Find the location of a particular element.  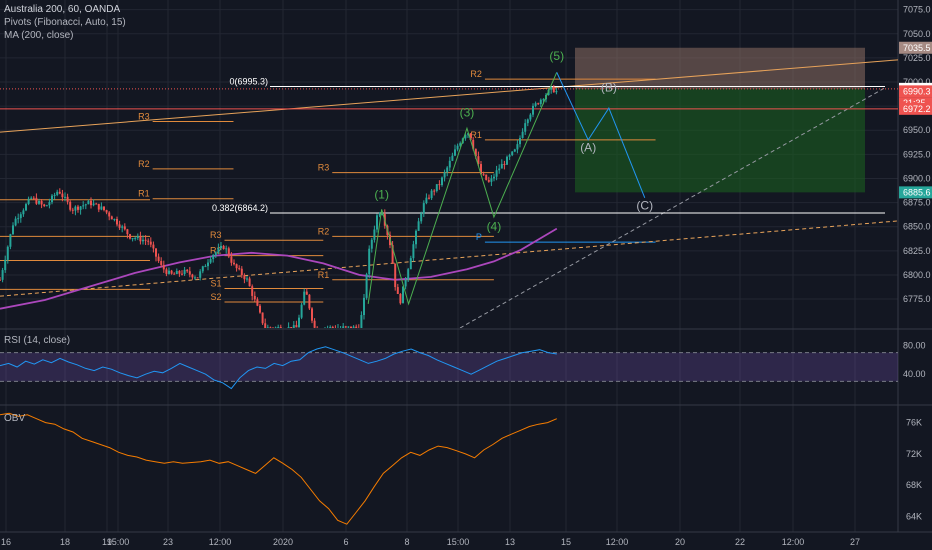

obv-axis-tick: 68K is located at coordinates (914, 485).